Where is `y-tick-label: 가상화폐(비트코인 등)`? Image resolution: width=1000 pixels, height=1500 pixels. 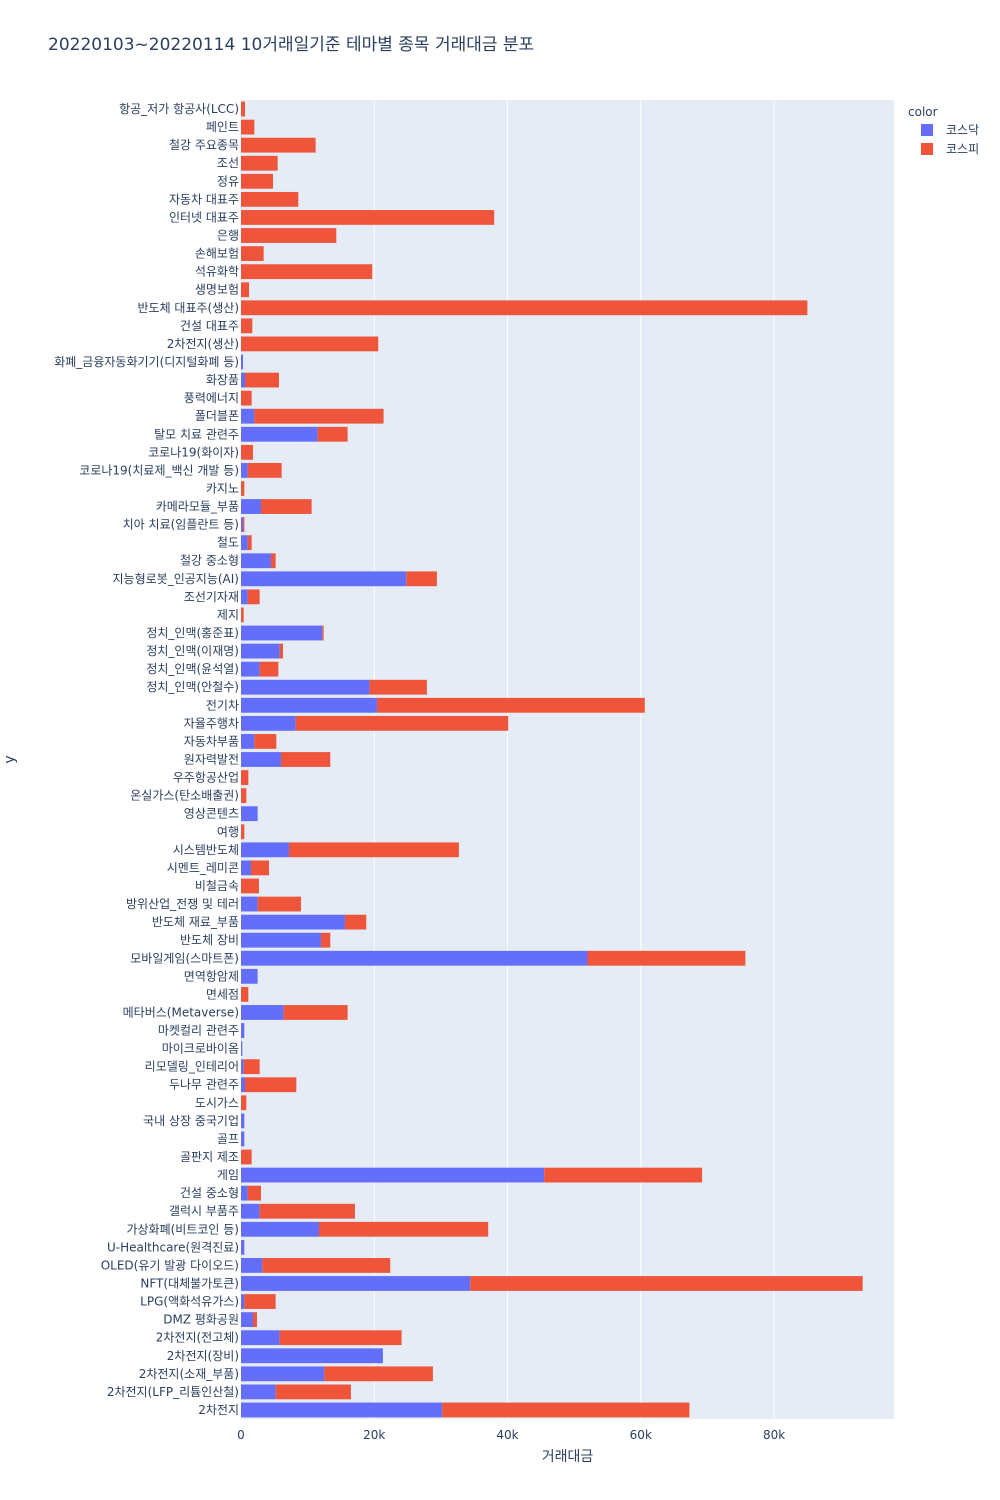 y-tick-label: 가상화폐(비트코인 등) is located at coordinates (182, 1229).